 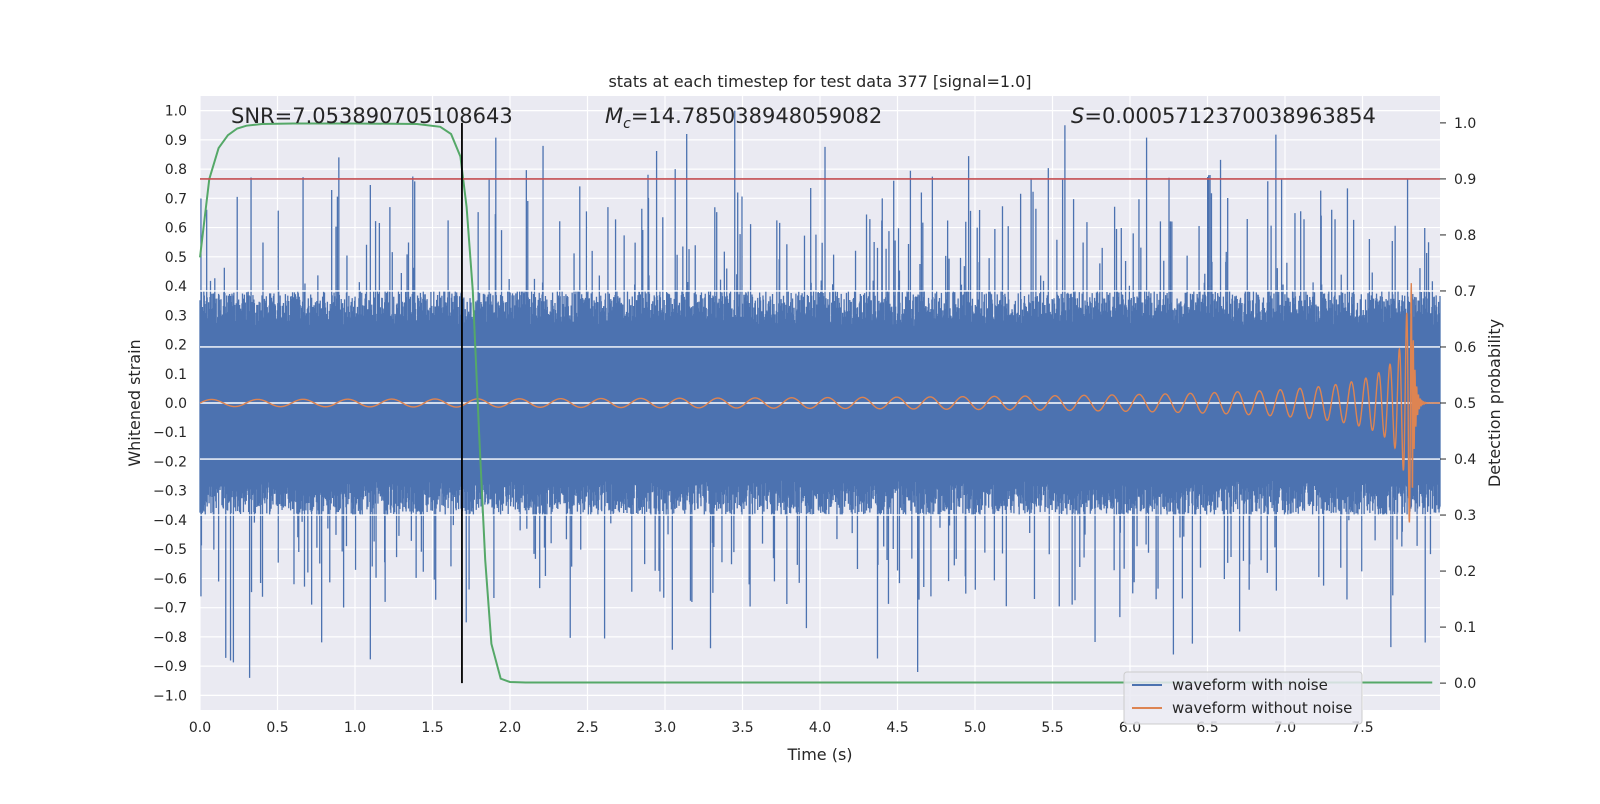 I want to click on y-tick-label: 0.3, so click(x=176, y=316).